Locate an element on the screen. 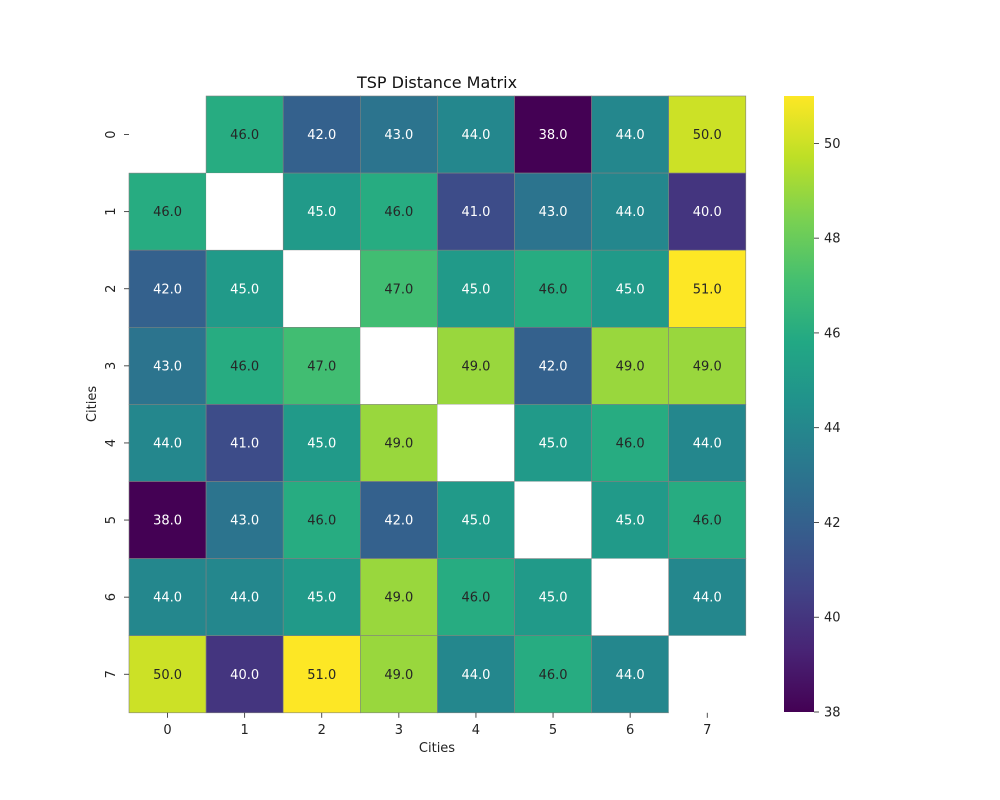 The image size is (1000, 800). colorbar-ticks: 38 40 42 44 46 48 50 is located at coordinates (827, 429).